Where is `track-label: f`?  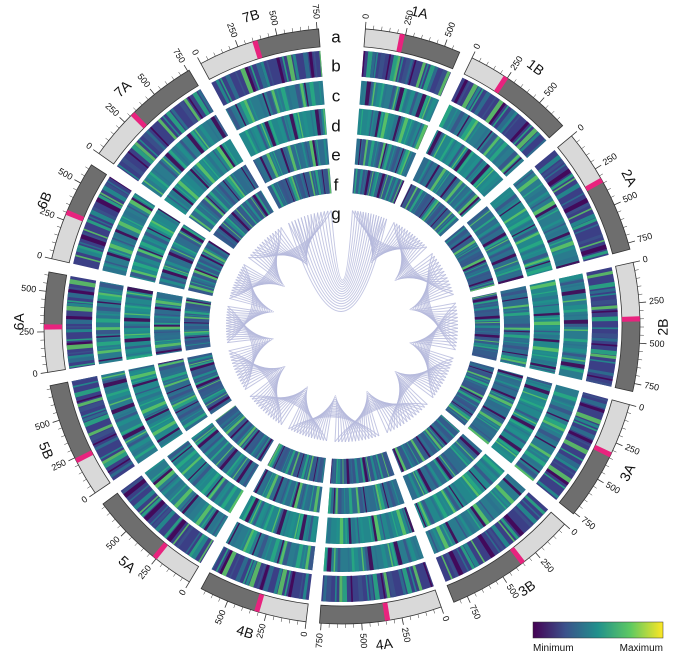 track-label: f is located at coordinates (336, 184).